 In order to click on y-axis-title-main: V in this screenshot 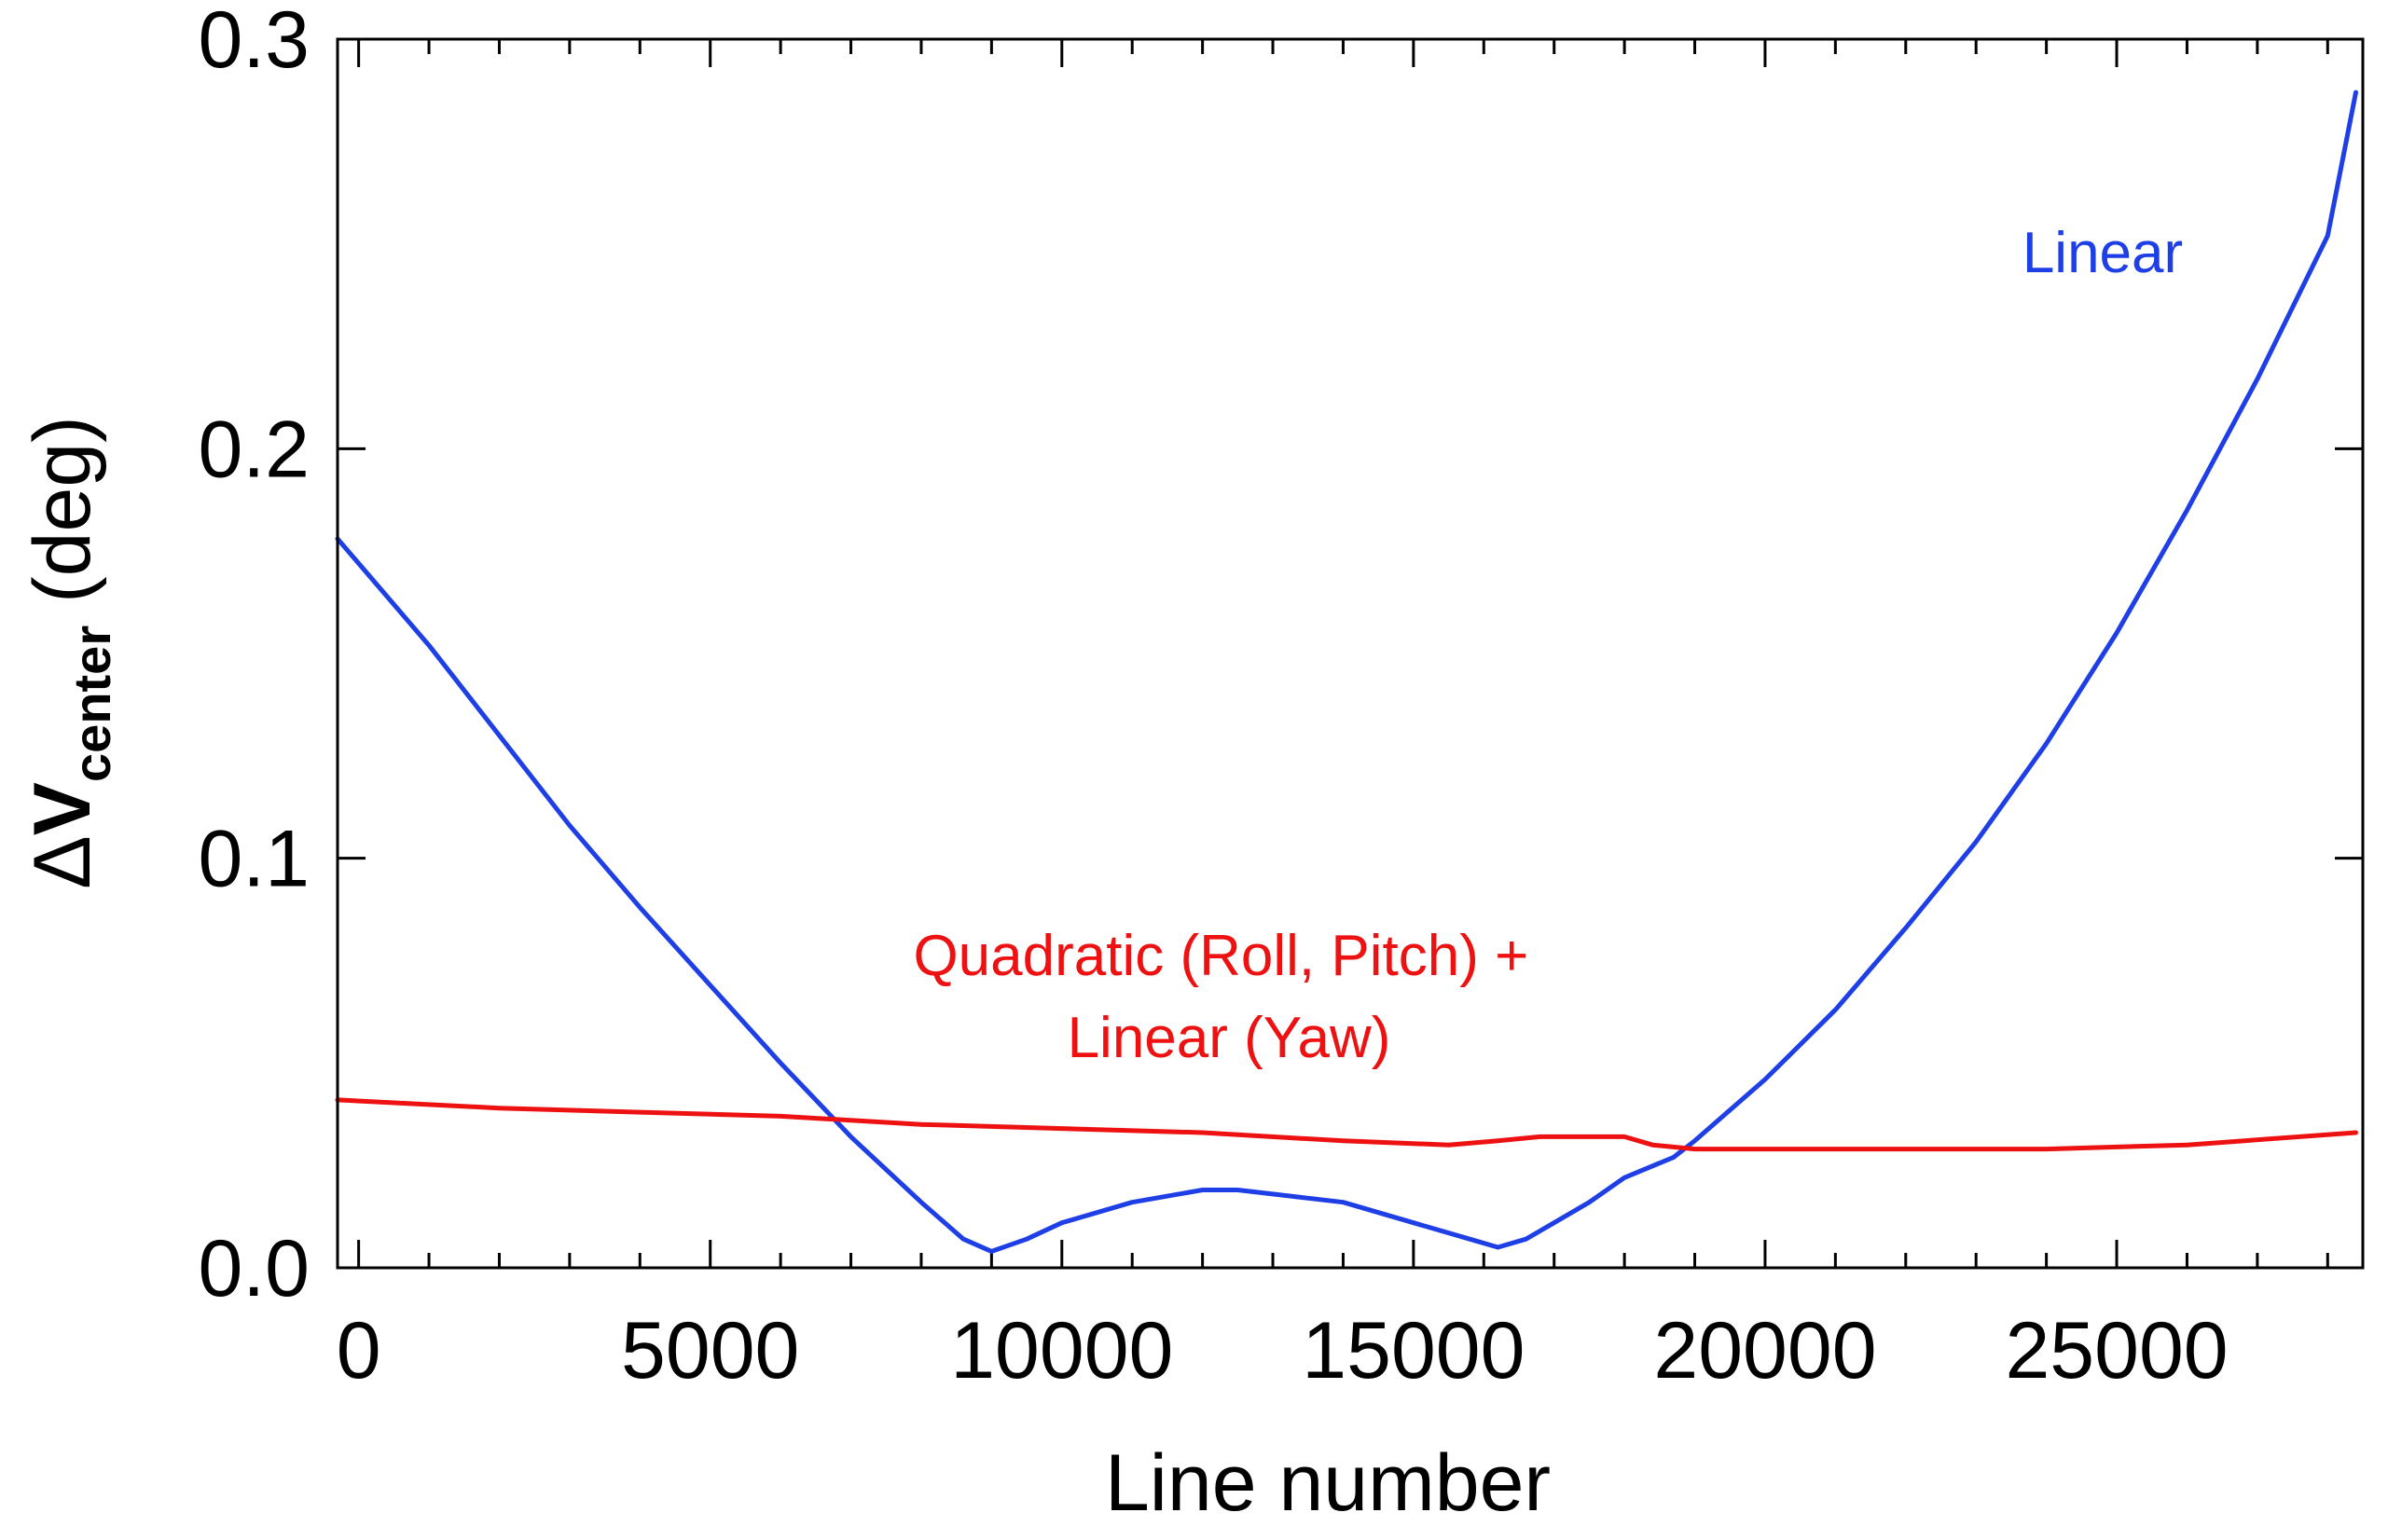, I will do `click(63, 808)`.